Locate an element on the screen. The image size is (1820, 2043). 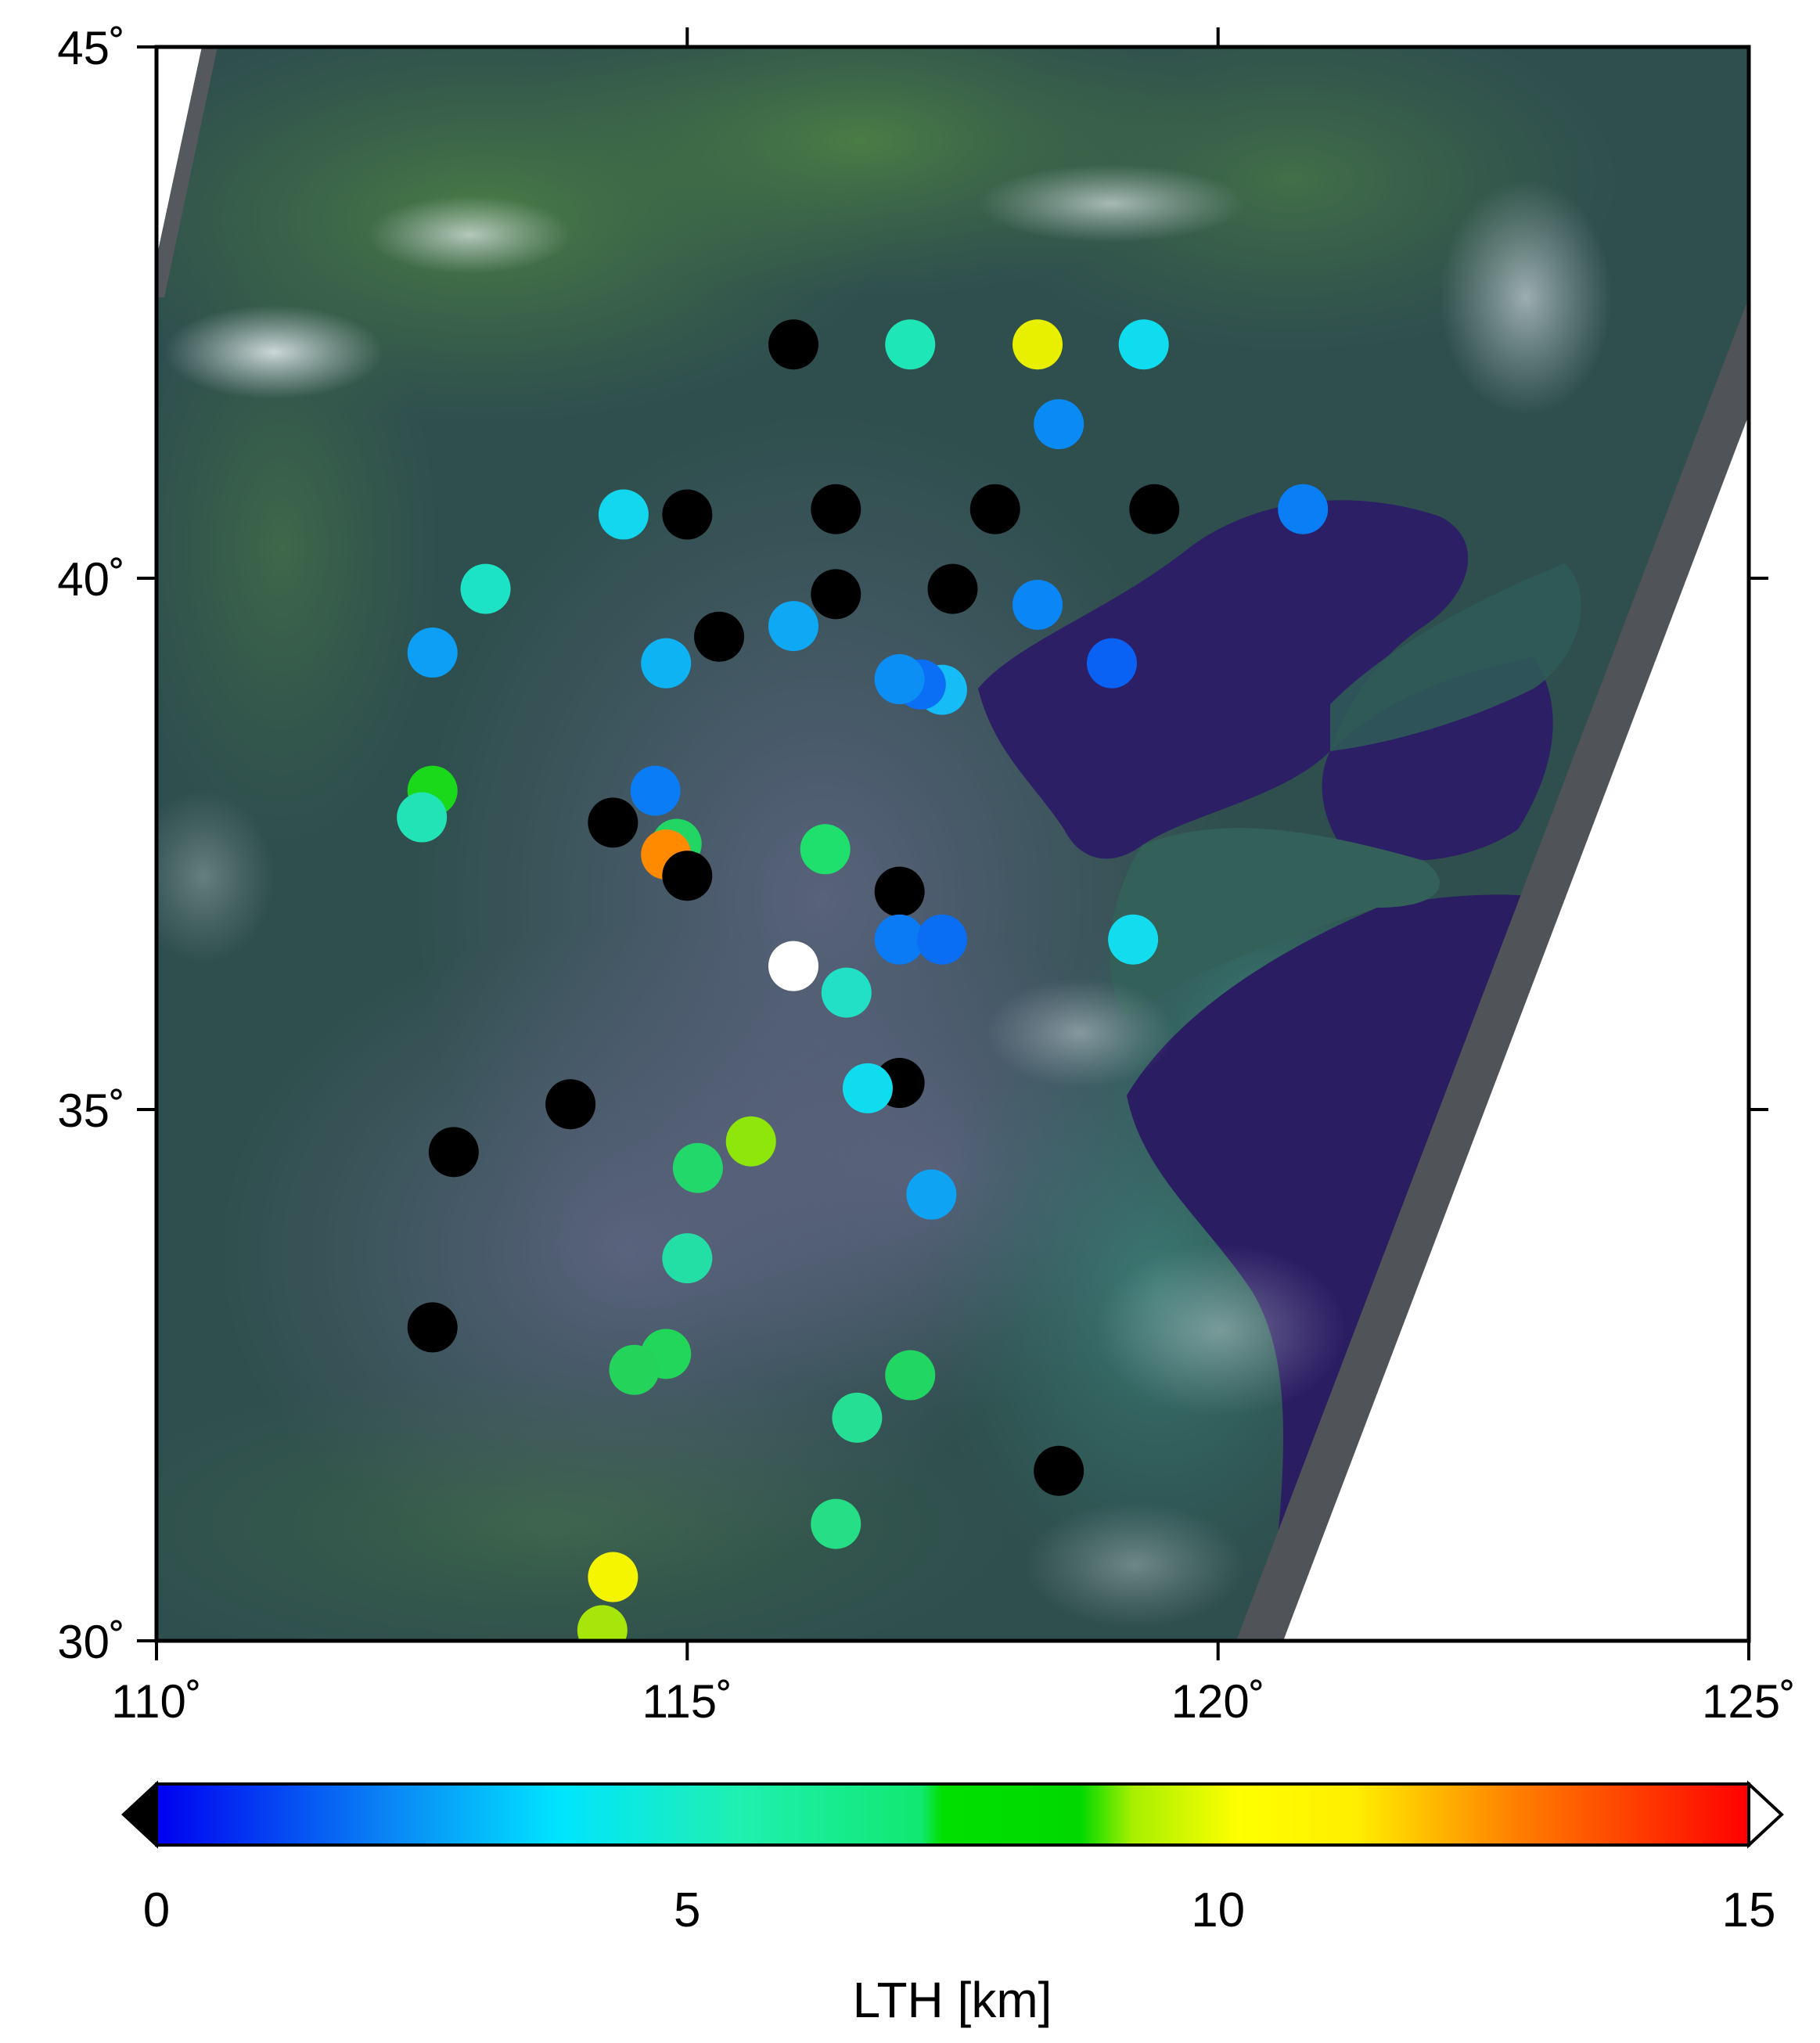
colorbar: 0 5 10 15 LTH [km] is located at coordinates (952, 1904).